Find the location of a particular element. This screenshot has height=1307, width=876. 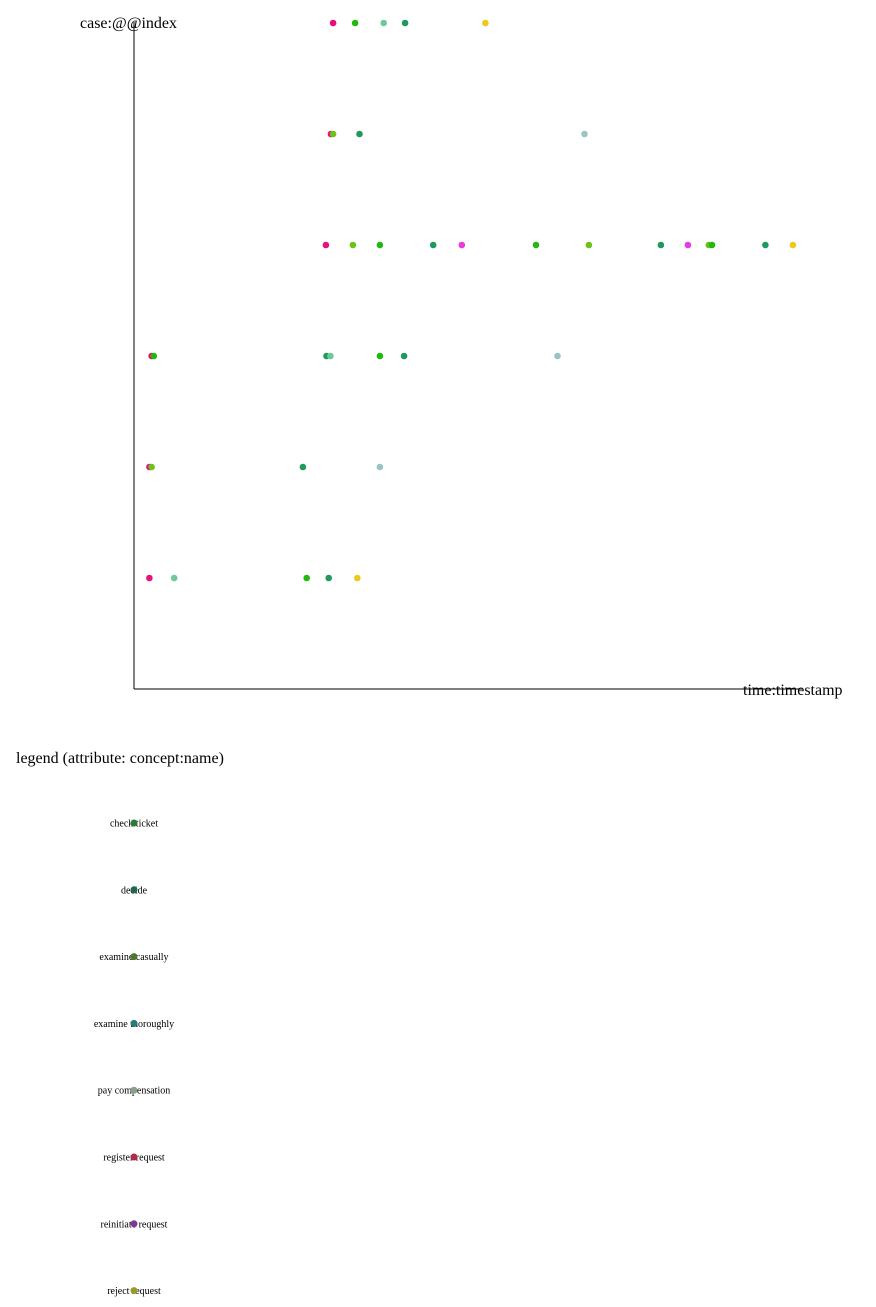

data-point-case-0-pay-compensation is located at coordinates (357, 578).